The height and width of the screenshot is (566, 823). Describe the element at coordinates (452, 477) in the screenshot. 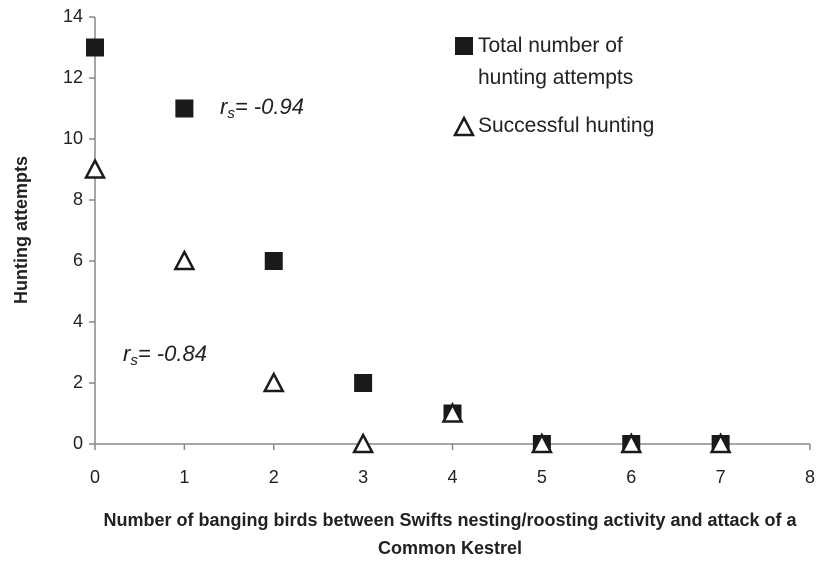

I see `x-tick-label: 4` at that location.